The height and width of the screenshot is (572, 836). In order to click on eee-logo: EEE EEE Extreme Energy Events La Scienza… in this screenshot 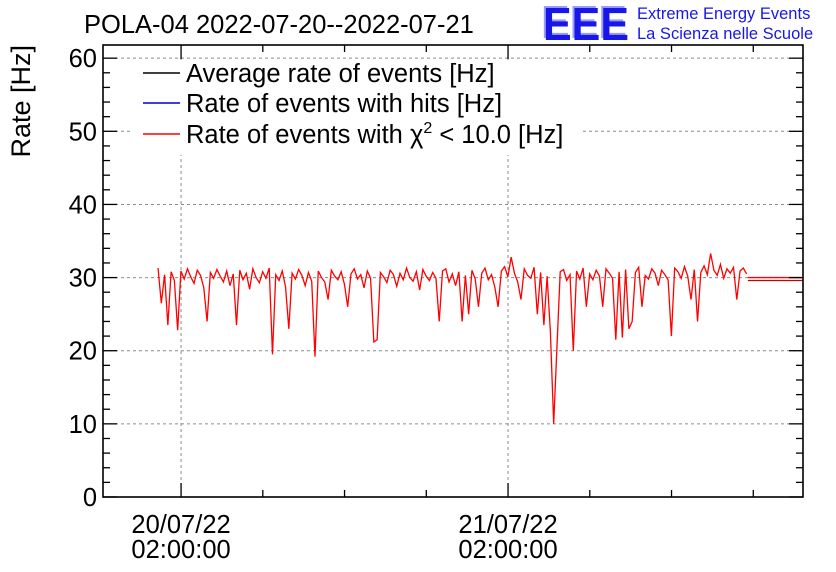, I will do `click(677, 25)`.